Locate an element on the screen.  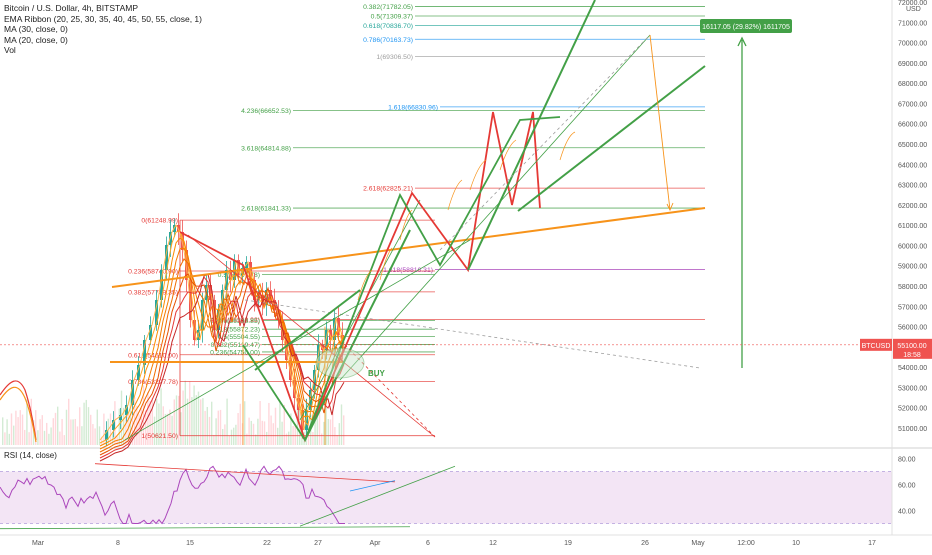
rsi-label: RSI (14, close) is located at coordinates (30, 455).